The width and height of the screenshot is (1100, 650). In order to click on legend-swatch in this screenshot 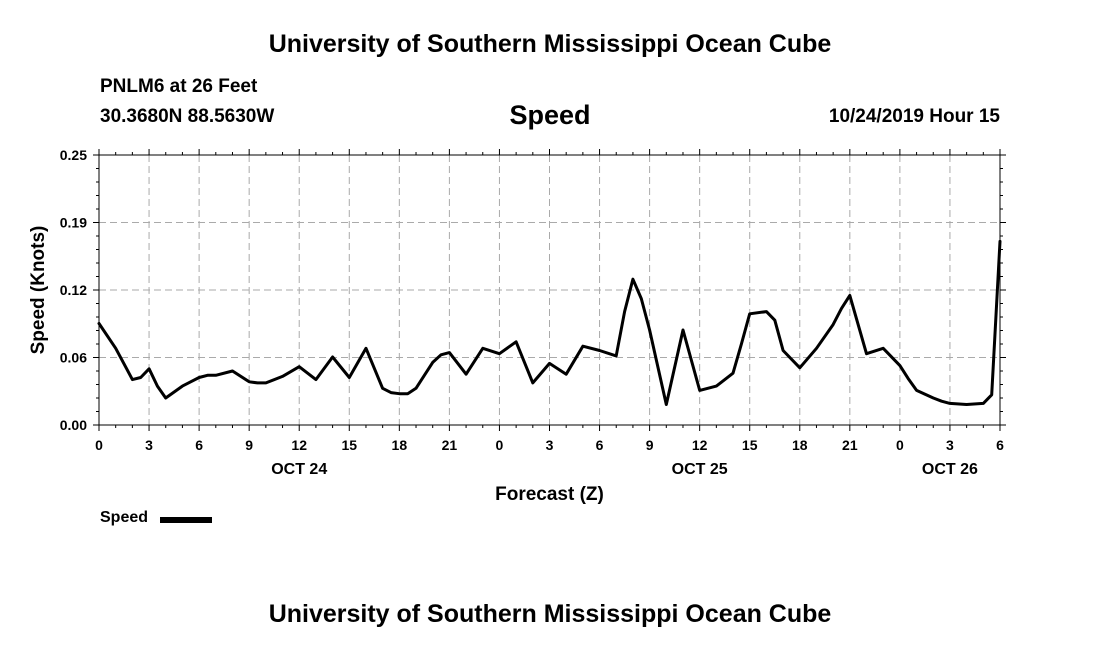, I will do `click(186, 520)`.